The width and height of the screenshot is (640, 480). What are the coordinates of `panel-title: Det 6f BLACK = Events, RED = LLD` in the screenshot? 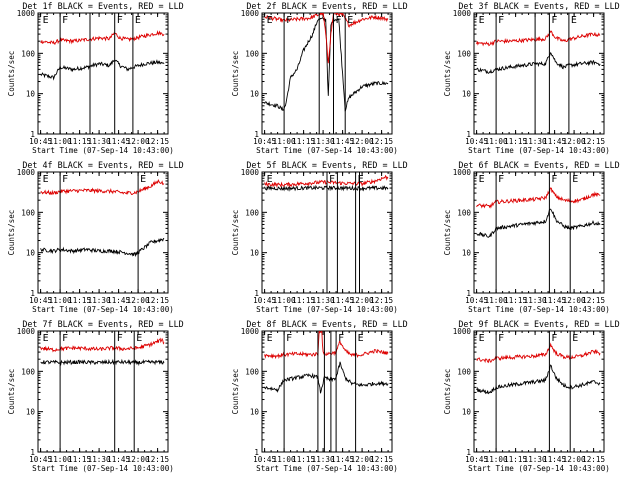 It's located at (538, 165).